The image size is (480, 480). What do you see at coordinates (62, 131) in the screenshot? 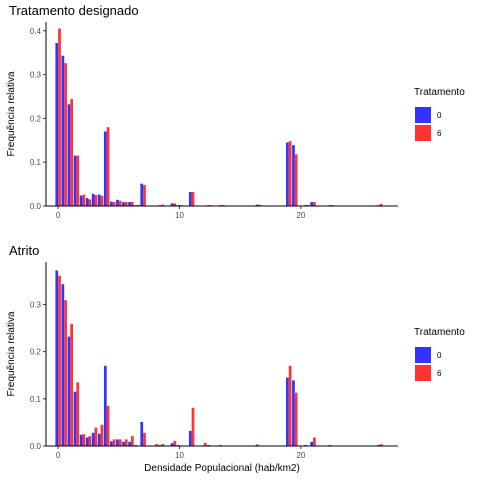
I see `bar-series-0-x-0.5` at bounding box center [62, 131].